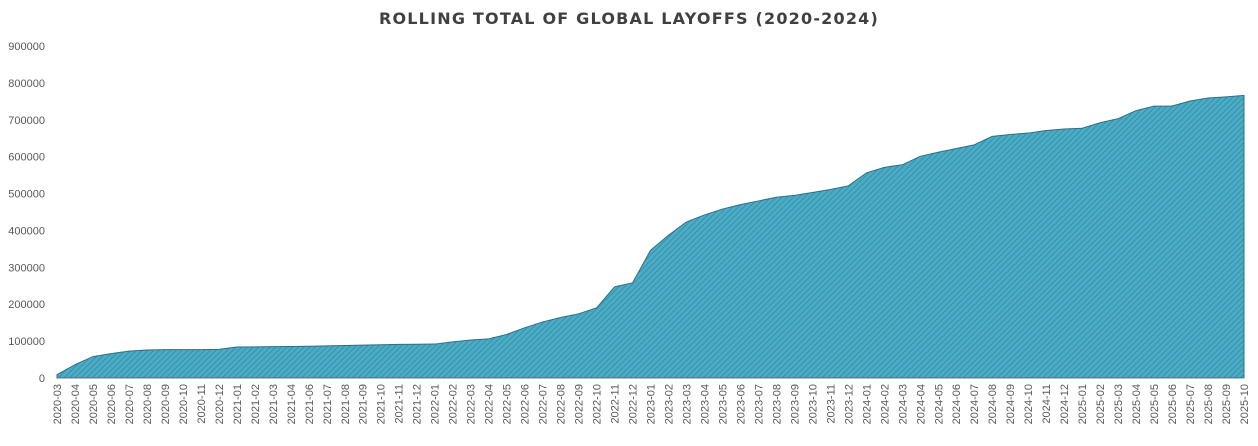 The image size is (1258, 446). Describe the element at coordinates (148, 404) in the screenshot. I see `x-tick-label: 2020-08` at that location.